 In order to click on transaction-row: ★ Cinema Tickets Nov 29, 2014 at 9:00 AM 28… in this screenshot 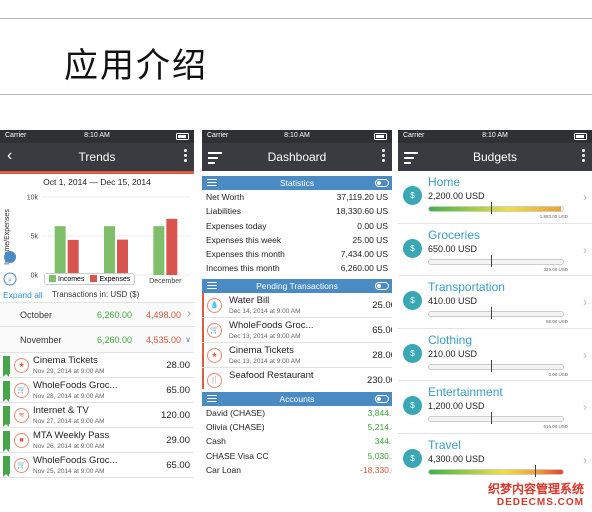, I will do `click(97, 365)`.